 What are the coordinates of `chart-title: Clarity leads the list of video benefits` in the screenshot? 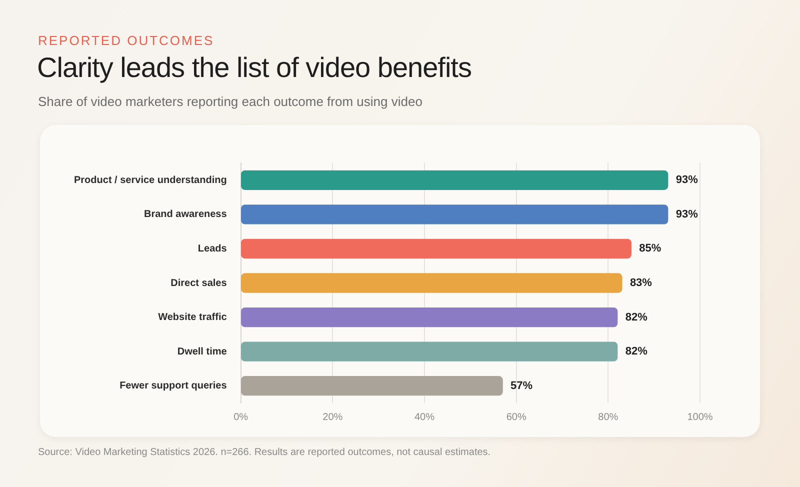 It's located at (254, 68).